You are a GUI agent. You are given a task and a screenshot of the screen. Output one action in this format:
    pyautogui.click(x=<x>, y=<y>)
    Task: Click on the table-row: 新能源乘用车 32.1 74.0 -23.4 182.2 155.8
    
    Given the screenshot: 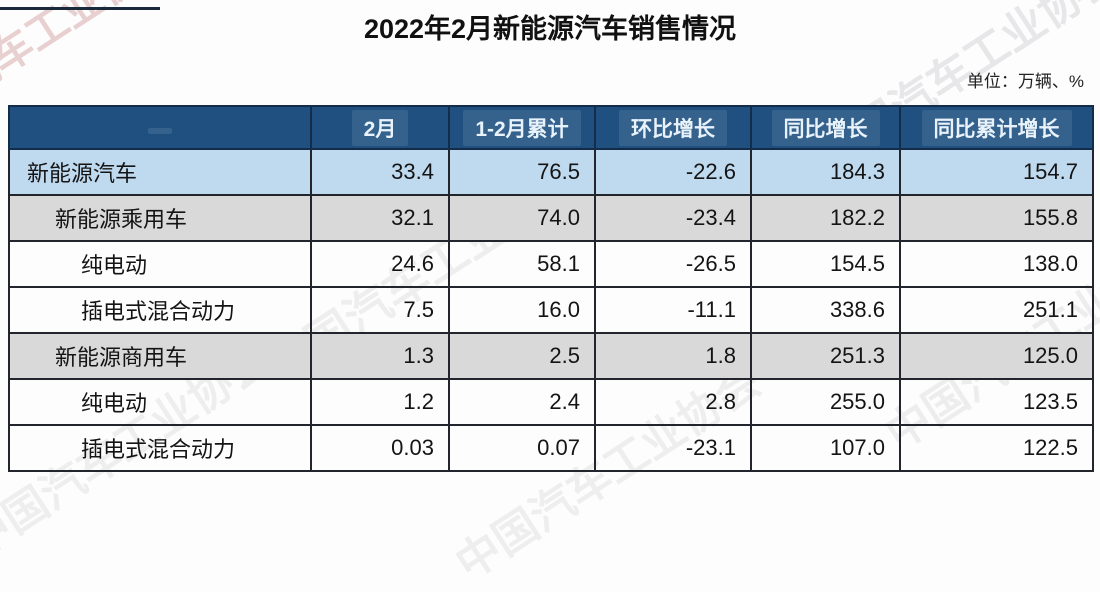 What is the action you would take?
    pyautogui.click(x=551, y=218)
    